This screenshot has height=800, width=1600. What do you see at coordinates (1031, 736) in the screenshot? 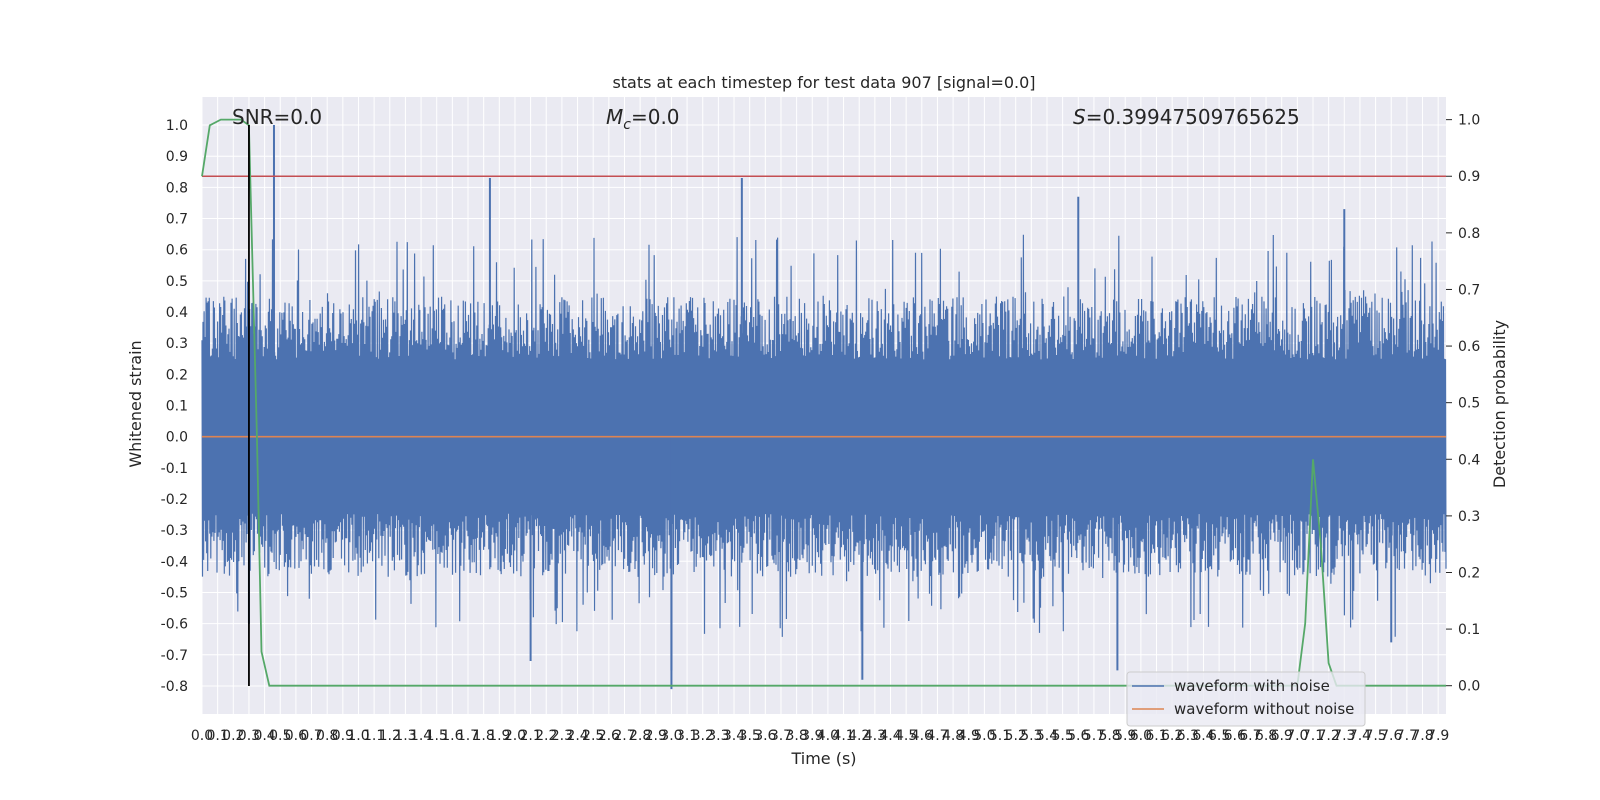
I see `x-tick-label: 5.3` at bounding box center [1031, 736].